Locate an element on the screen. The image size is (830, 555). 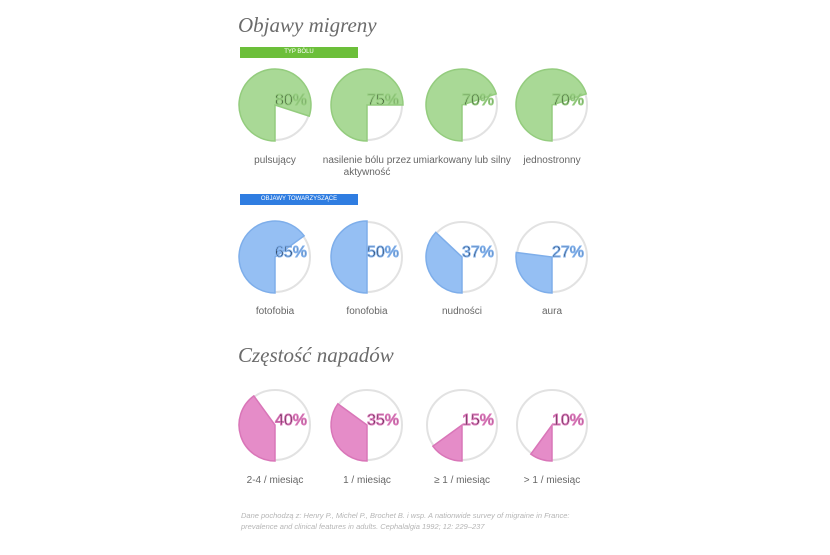
value-label: 37% is located at coordinates (478, 252).